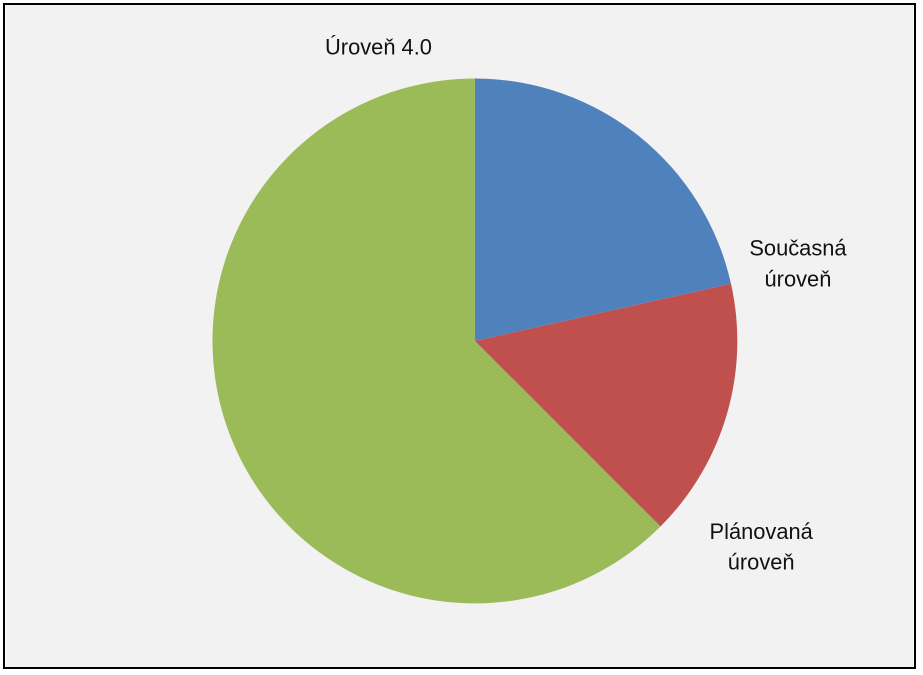 The width and height of the screenshot is (923, 675). Describe the element at coordinates (762, 547) in the screenshot. I see `slice-label-2: Plánovaná úroveň` at that location.